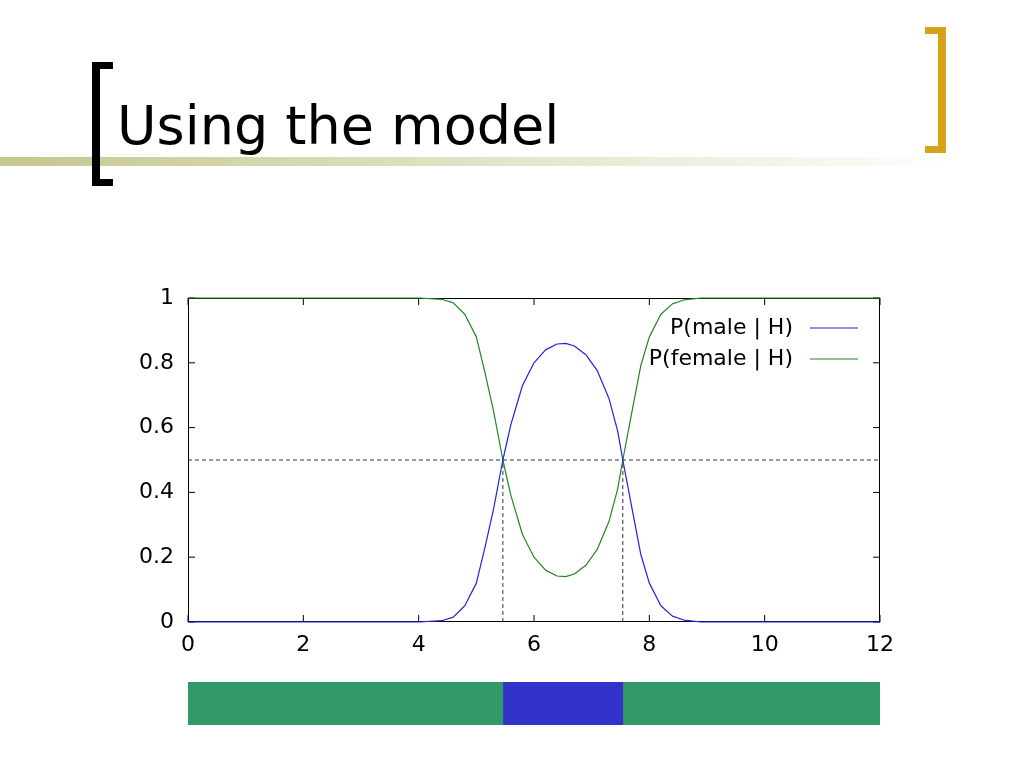  Describe the element at coordinates (156, 491) in the screenshot. I see `y-tick-label: 0.4` at that location.